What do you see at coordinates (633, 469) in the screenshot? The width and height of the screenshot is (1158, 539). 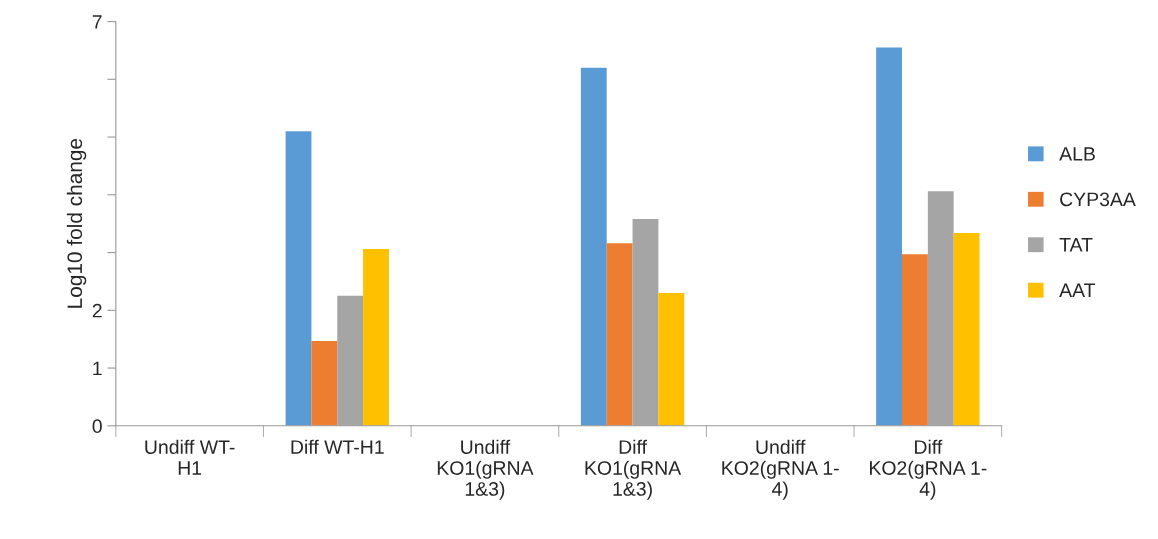 I see `x-tick-label: Diff KO1(gRNA 1&3)` at bounding box center [633, 469].